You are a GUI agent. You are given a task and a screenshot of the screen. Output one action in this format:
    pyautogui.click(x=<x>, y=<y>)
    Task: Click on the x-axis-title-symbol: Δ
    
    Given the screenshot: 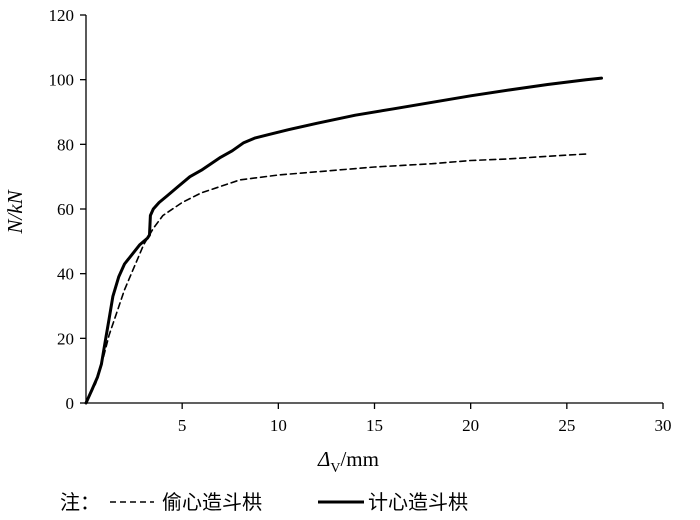 What is the action you would take?
    pyautogui.click(x=323, y=459)
    